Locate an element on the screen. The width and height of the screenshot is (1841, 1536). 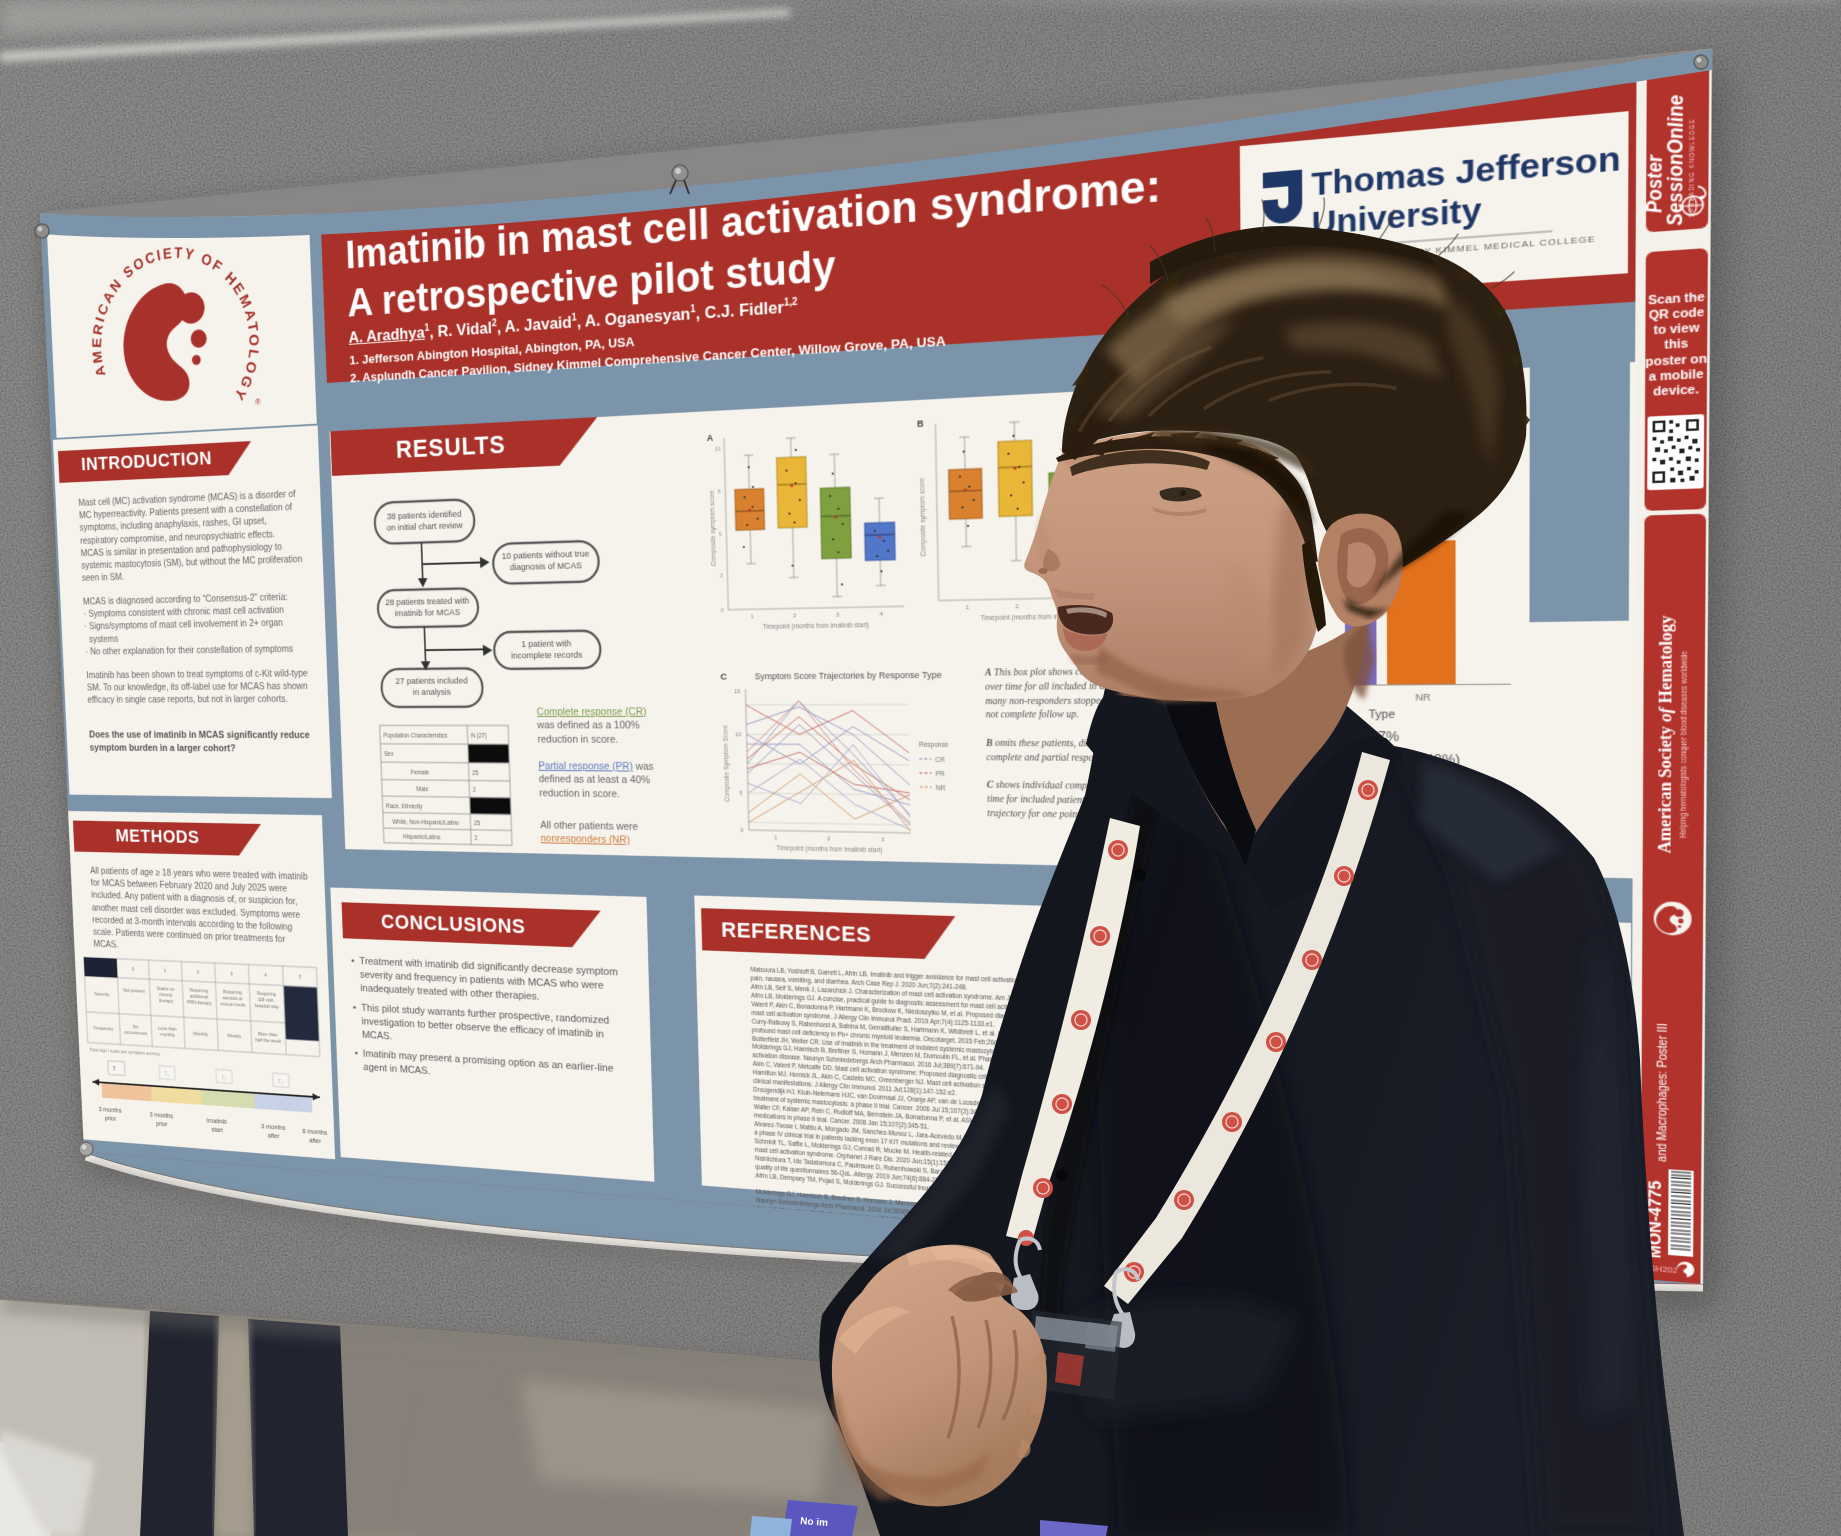
svg-text: No is located at coordinates (136, 1026).